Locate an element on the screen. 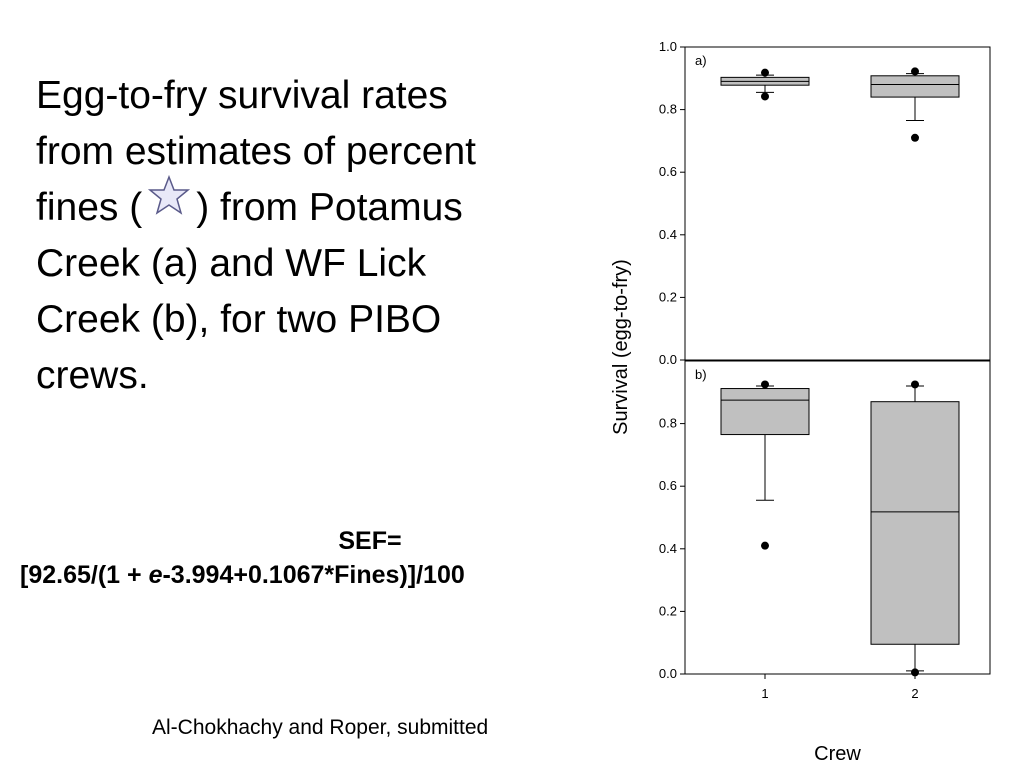  x-tick-label: 2 is located at coordinates (914, 693).